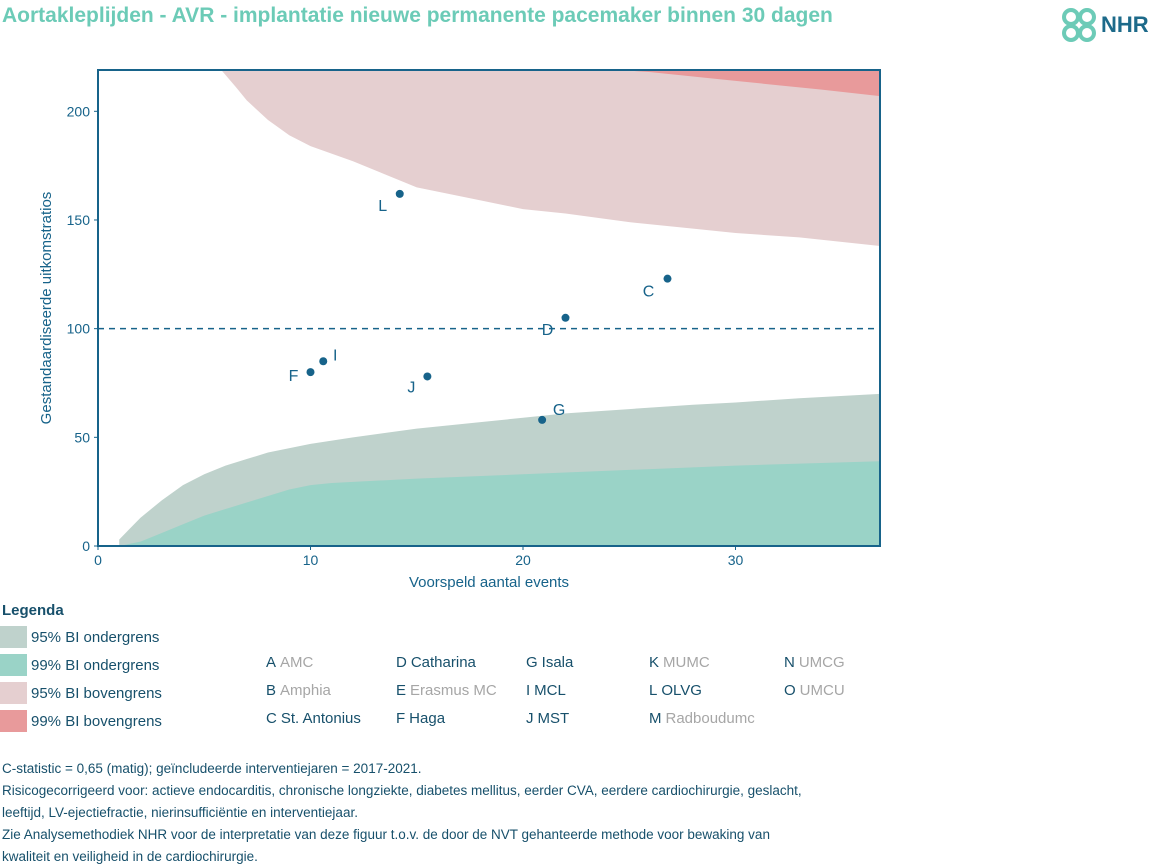  What do you see at coordinates (33, 610) in the screenshot?
I see `legend-heading: Legenda` at bounding box center [33, 610].